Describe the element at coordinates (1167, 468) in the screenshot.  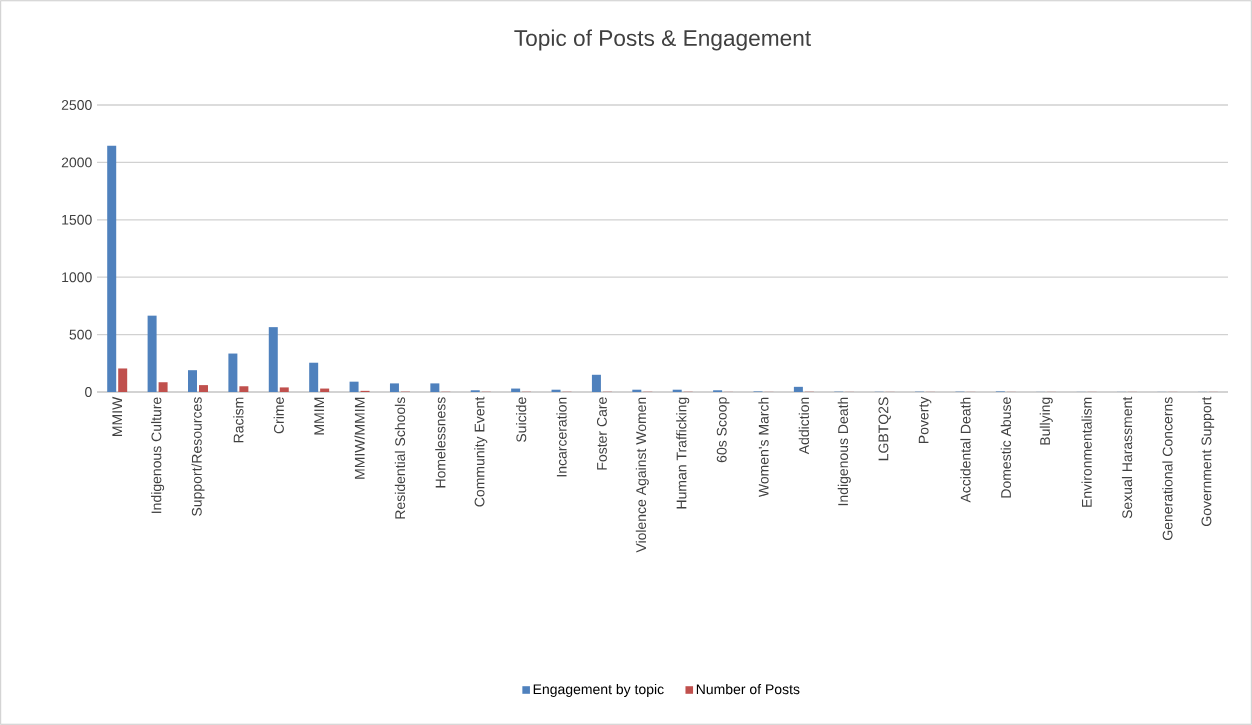
I see `x-tick-label: Generational Concerns` at that location.